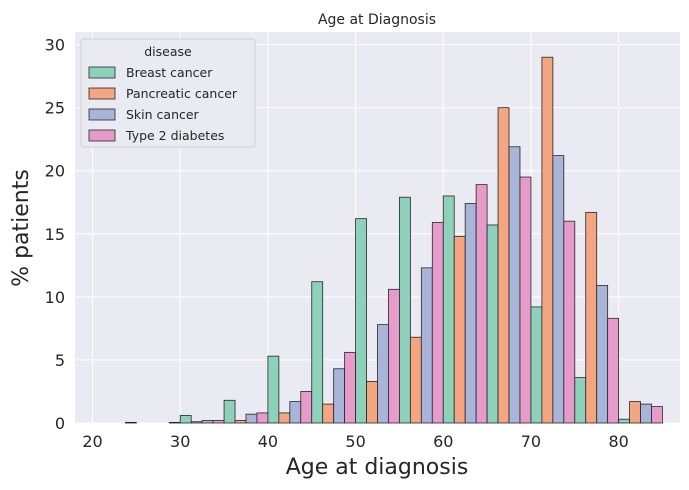 This screenshot has height=490, width=689. I want to click on y-tick-label: 25, so click(55, 108).